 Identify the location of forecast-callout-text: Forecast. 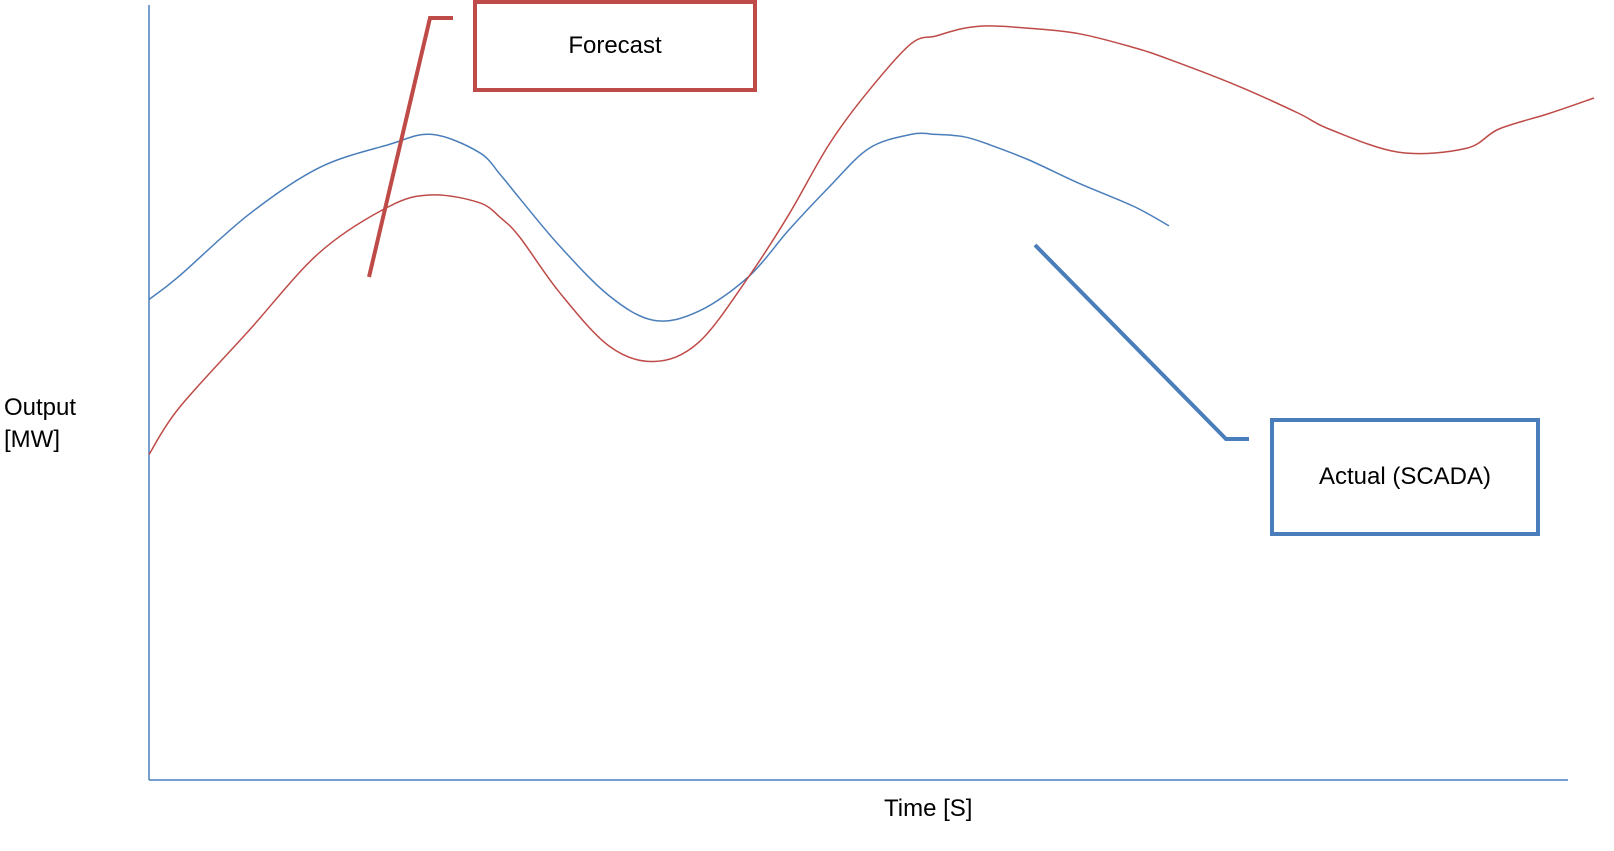
(615, 45).